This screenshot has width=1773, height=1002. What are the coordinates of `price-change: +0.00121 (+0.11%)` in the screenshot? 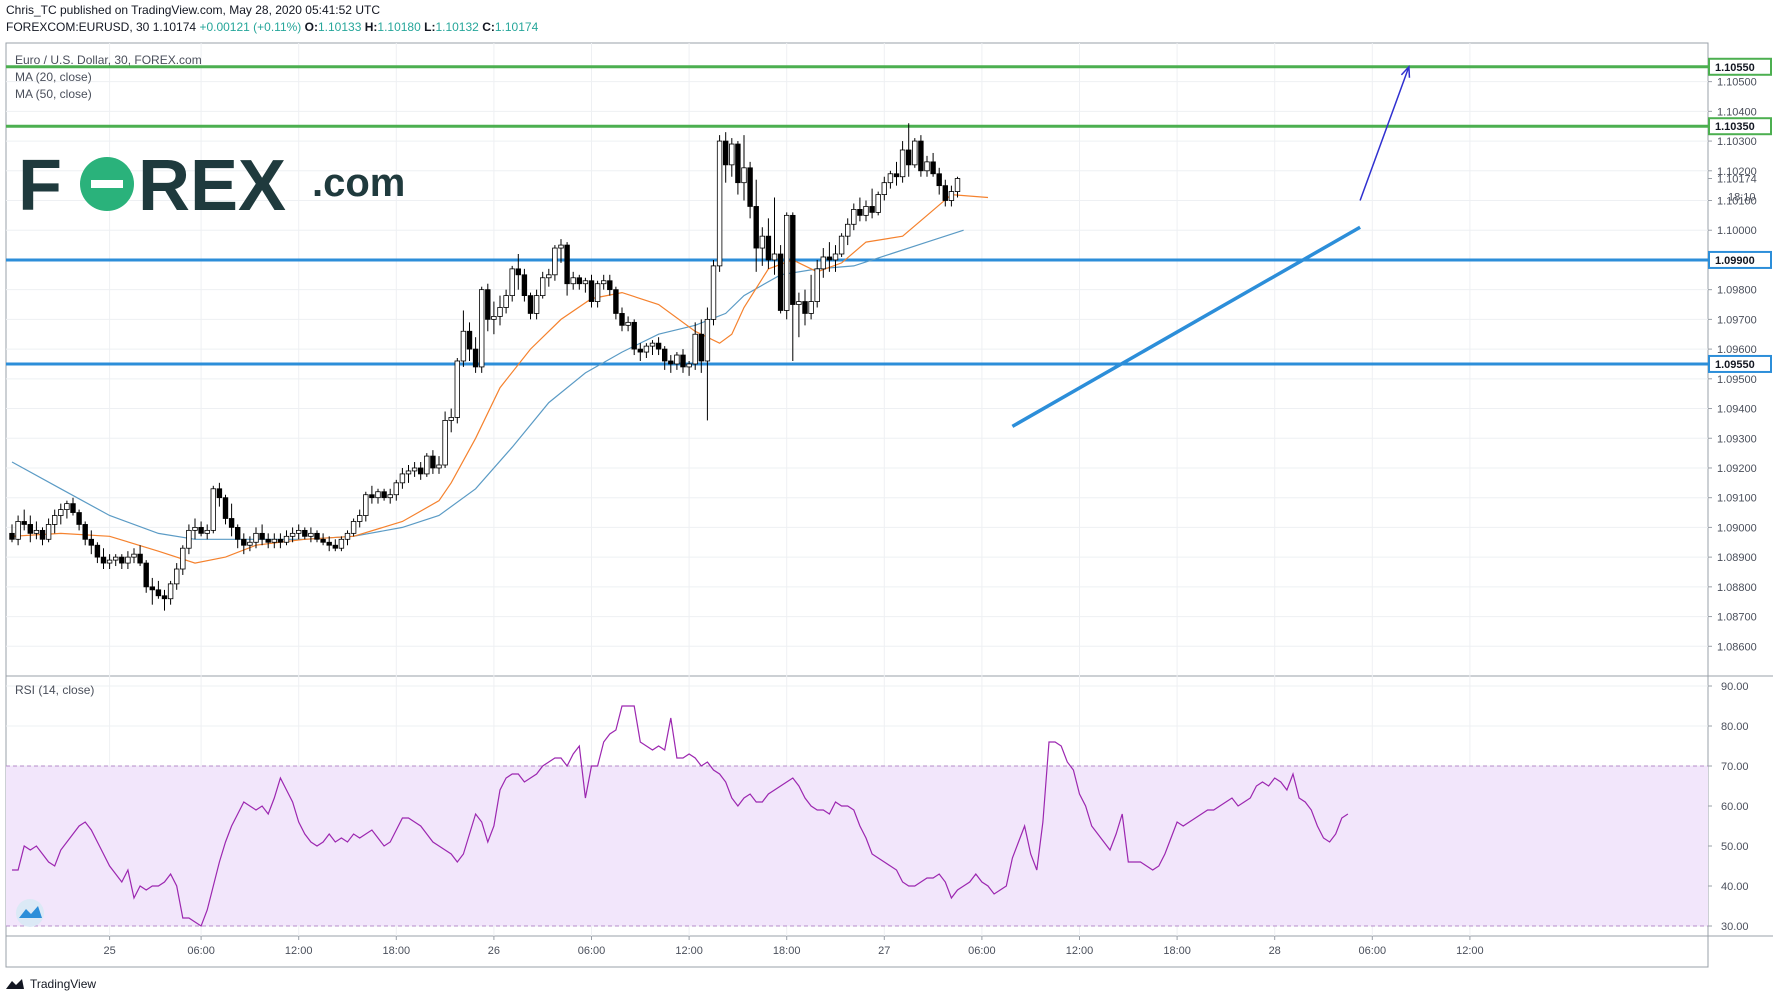 It's located at (250, 27).